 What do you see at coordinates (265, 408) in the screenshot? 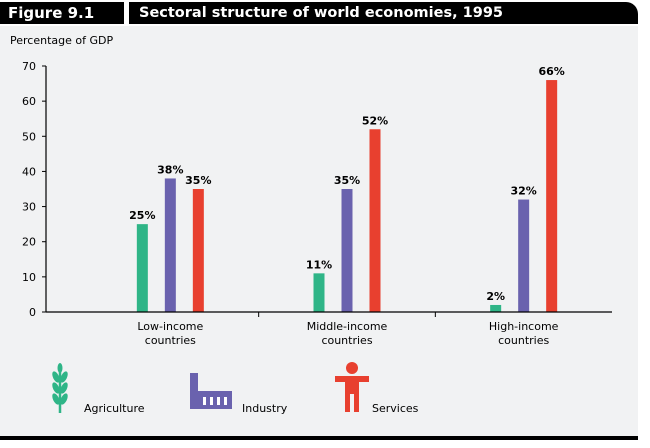
I see `legend-label-industry: Industry` at bounding box center [265, 408].